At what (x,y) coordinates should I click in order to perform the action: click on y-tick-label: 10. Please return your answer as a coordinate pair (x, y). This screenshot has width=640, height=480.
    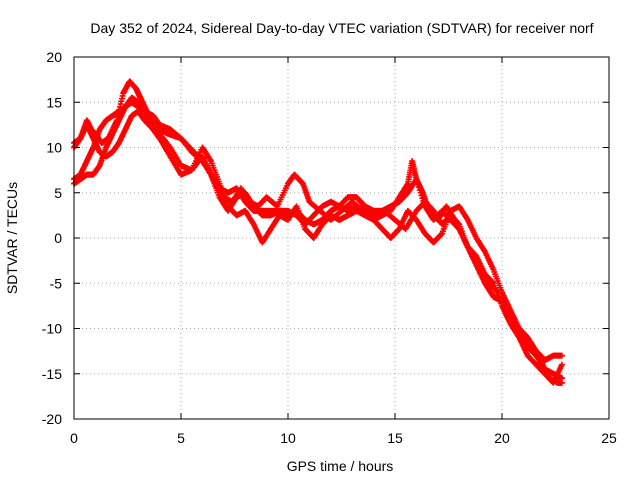
    Looking at the image, I should click on (54, 148).